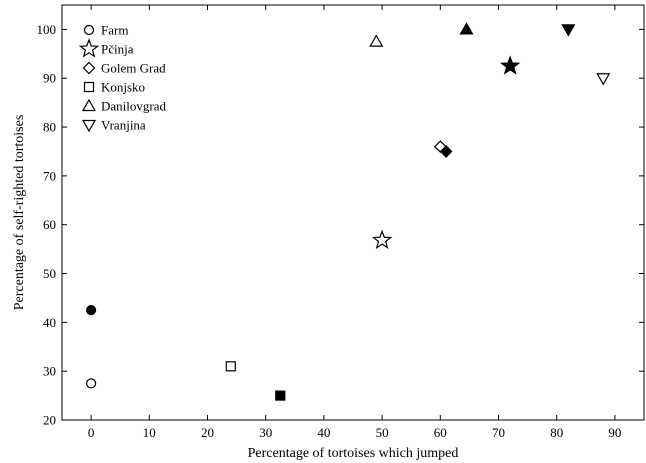 The height and width of the screenshot is (463, 646). I want to click on y-tick-label: 60, so click(49, 224).